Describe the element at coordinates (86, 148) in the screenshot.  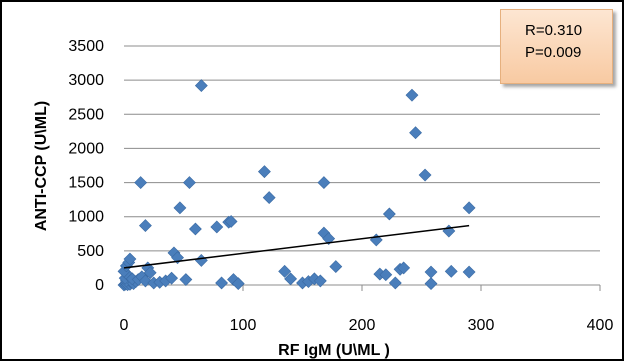
I see `y-tick-label: 2000` at that location.